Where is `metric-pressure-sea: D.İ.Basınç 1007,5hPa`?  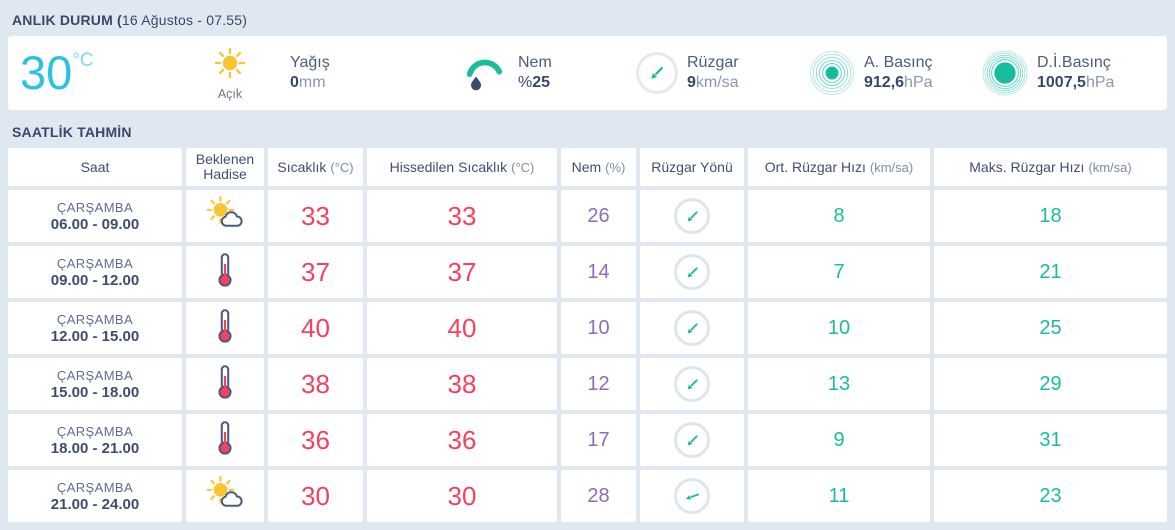
metric-pressure-sea: D.İ.Basınç 1007,5hPa is located at coordinates (1068, 73).